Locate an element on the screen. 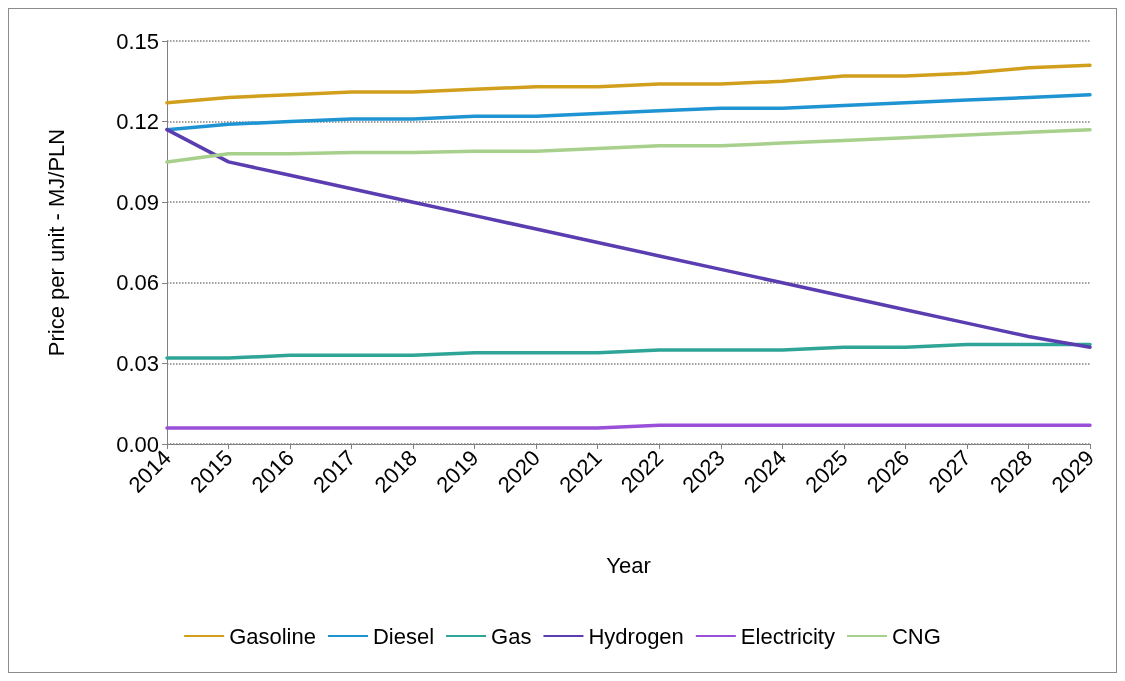  legend-label: Electricity is located at coordinates (787, 636).